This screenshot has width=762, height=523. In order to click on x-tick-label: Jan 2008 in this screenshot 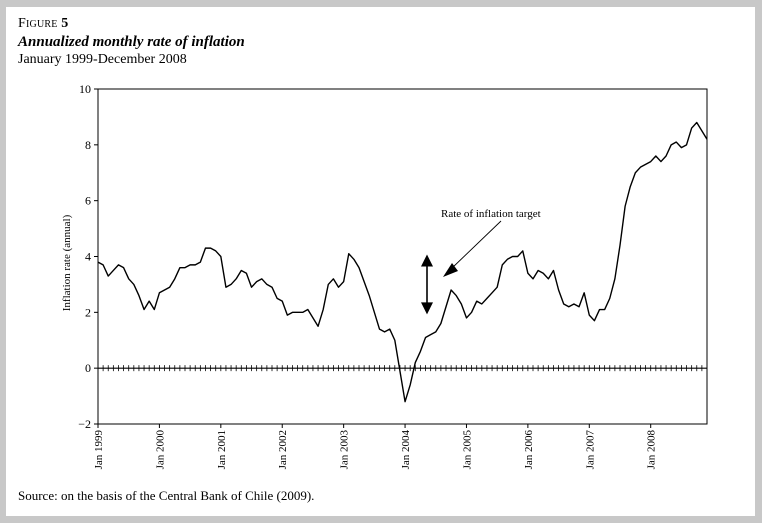, I will do `click(652, 450)`.